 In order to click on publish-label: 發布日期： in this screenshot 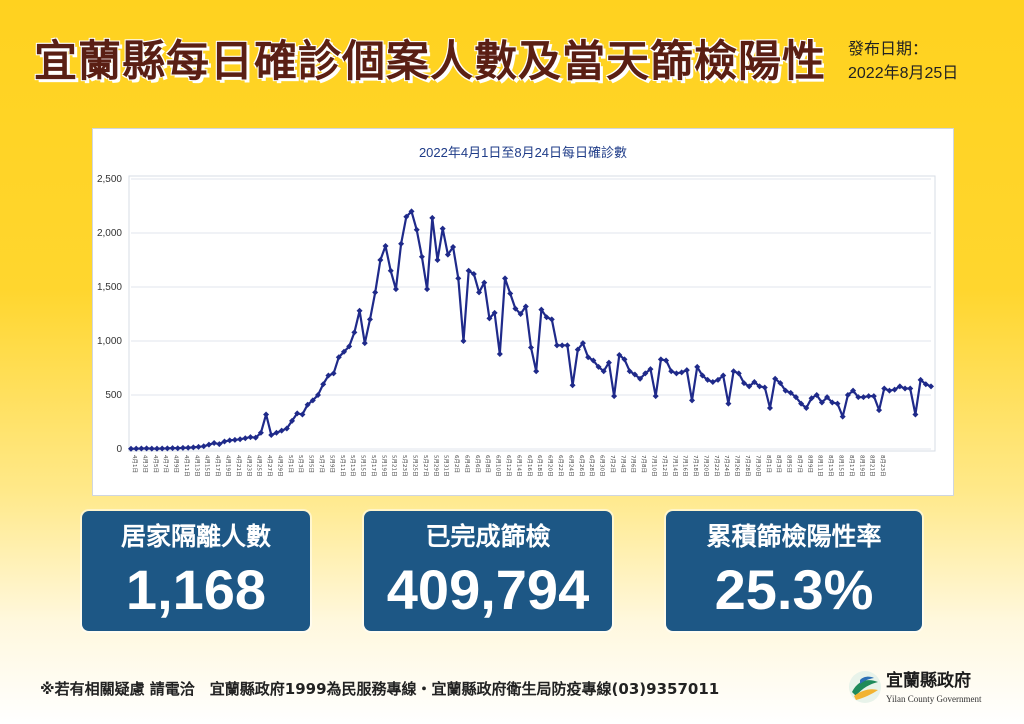, I will do `click(888, 49)`.